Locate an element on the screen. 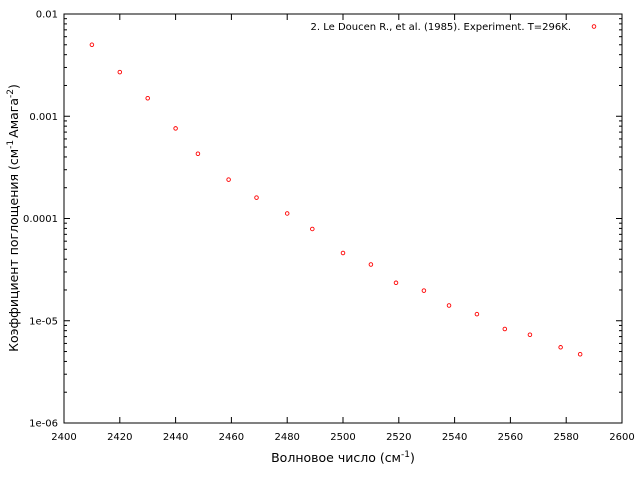 This screenshot has width=640, height=480. x-tick-label: 2500 is located at coordinates (342, 437).